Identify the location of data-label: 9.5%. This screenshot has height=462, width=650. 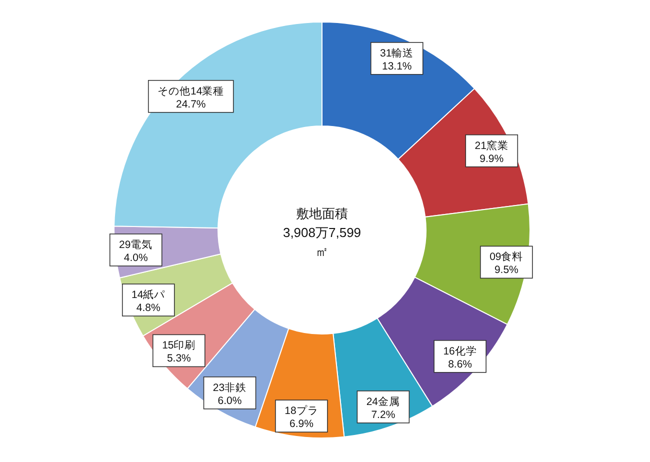
(506, 270).